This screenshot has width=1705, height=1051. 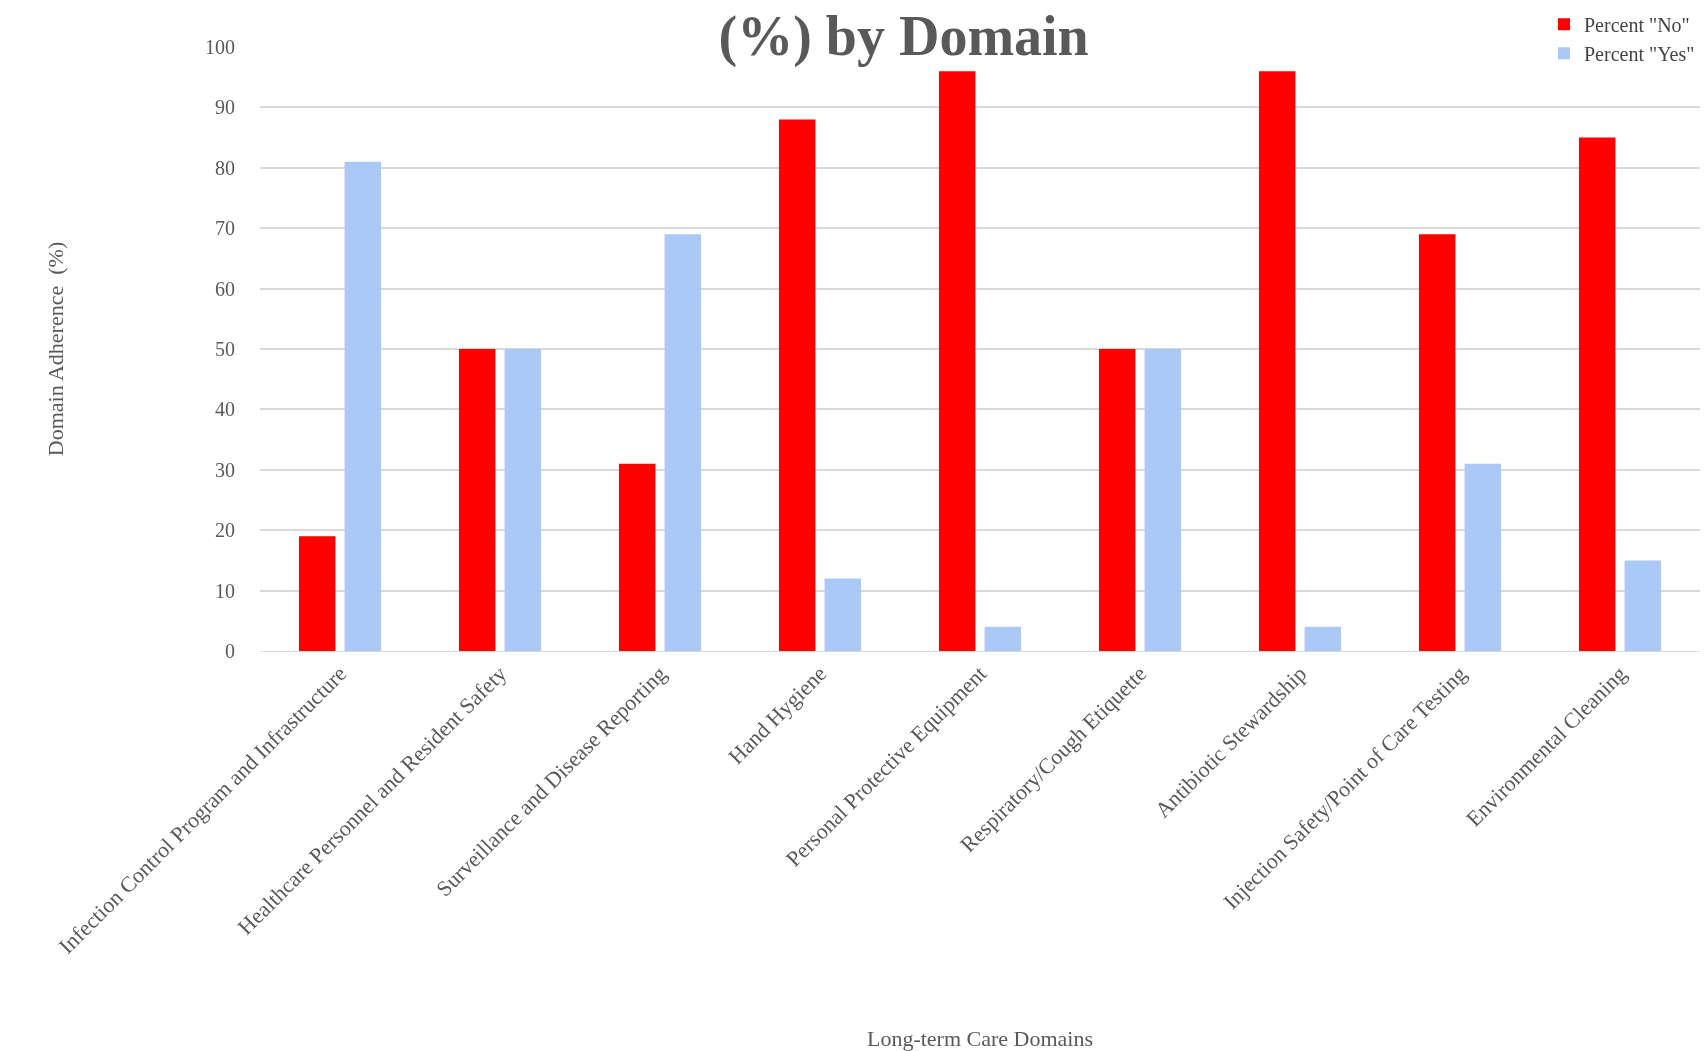 I want to click on y-tick-label: 20, so click(x=225, y=530).